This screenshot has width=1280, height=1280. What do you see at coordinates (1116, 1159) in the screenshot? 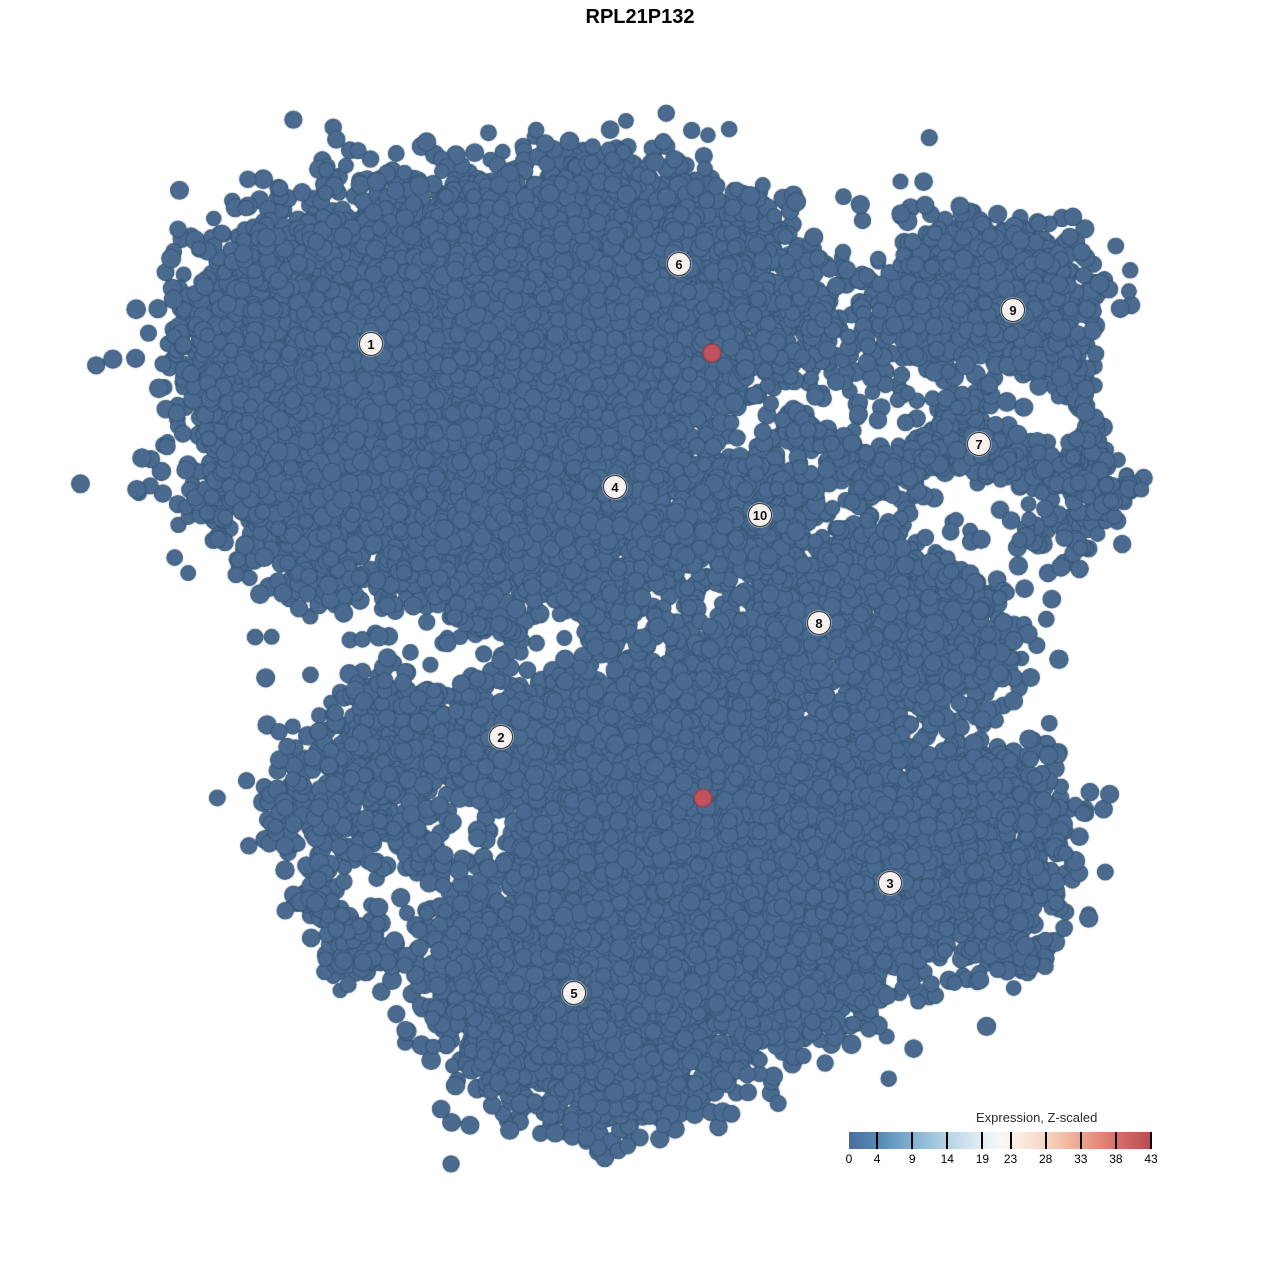
I see `legend-tick-label: 38` at bounding box center [1116, 1159].